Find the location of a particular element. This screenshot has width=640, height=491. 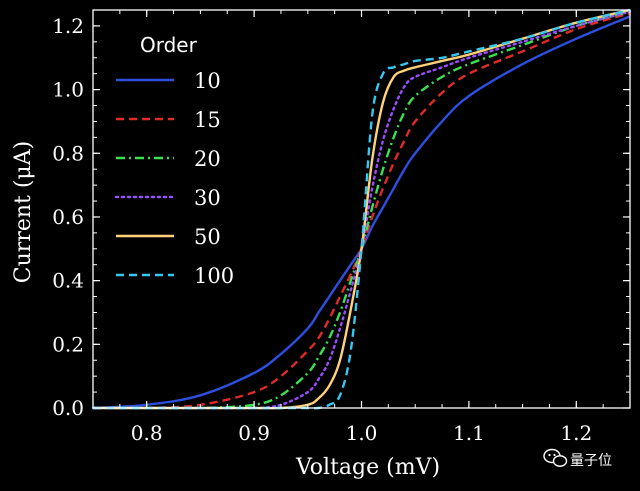

y-tick-label: 0.6 is located at coordinates (68, 217).